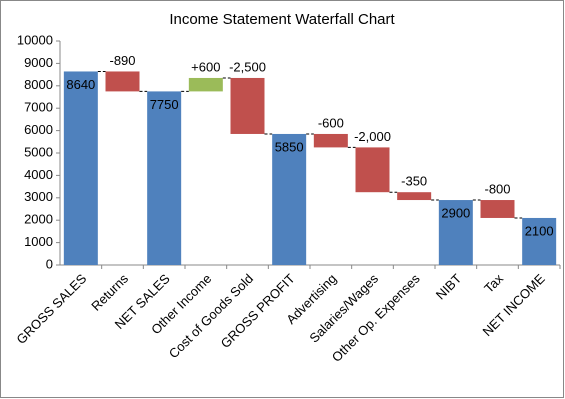  Describe the element at coordinates (414, 181) in the screenshot. I see `value-label: -350` at that location.